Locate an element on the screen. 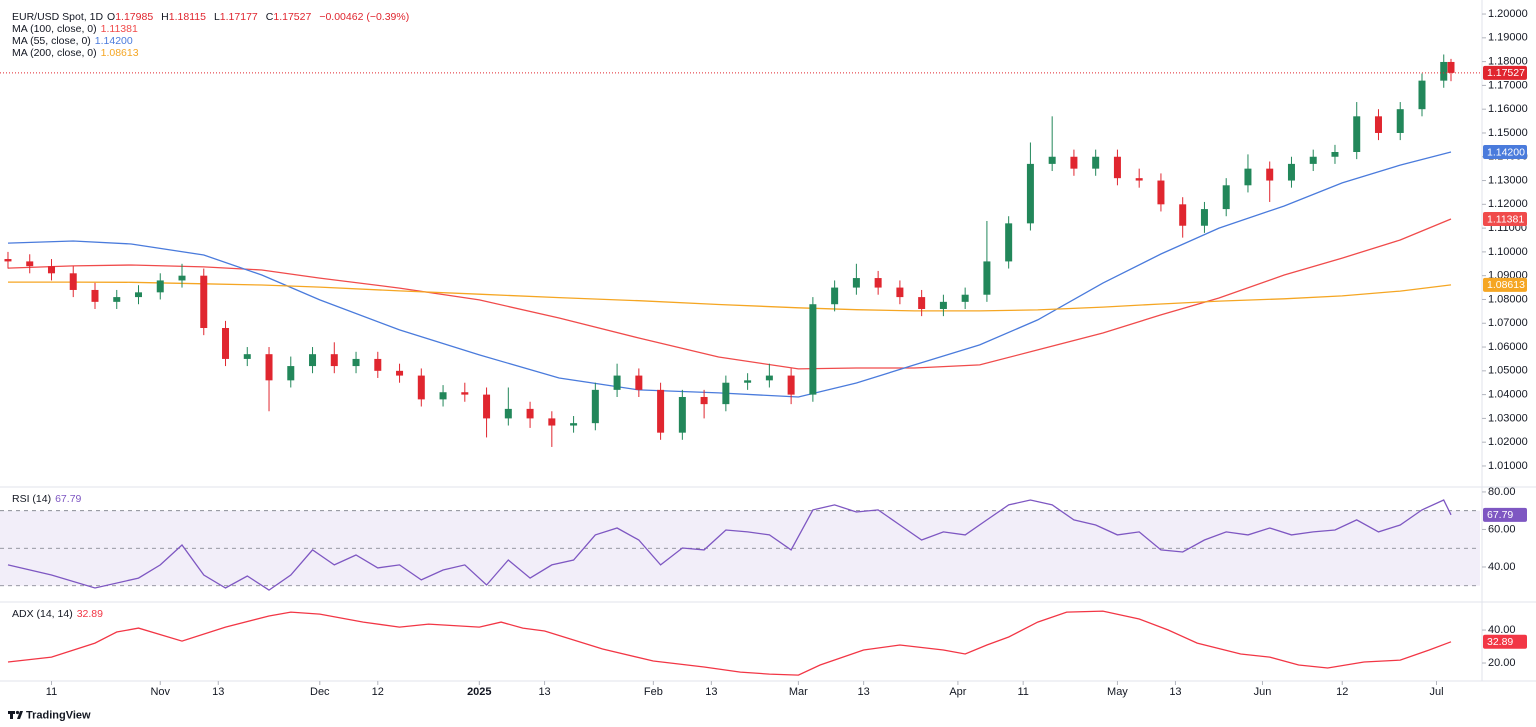 Image resolution: width=1536 pixels, height=727 pixels. indicator-value: 1.11381 is located at coordinates (119, 29).